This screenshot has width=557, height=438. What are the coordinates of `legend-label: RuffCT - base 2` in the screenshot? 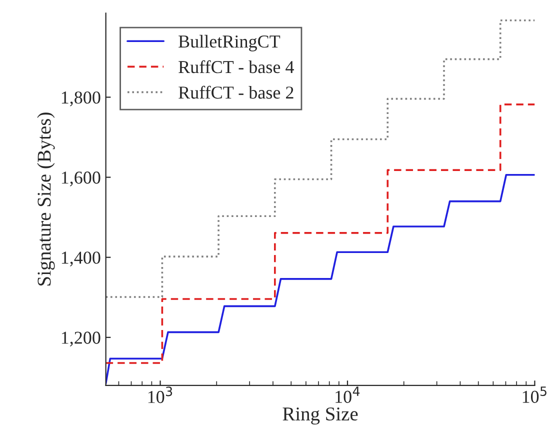 It's located at (236, 92).